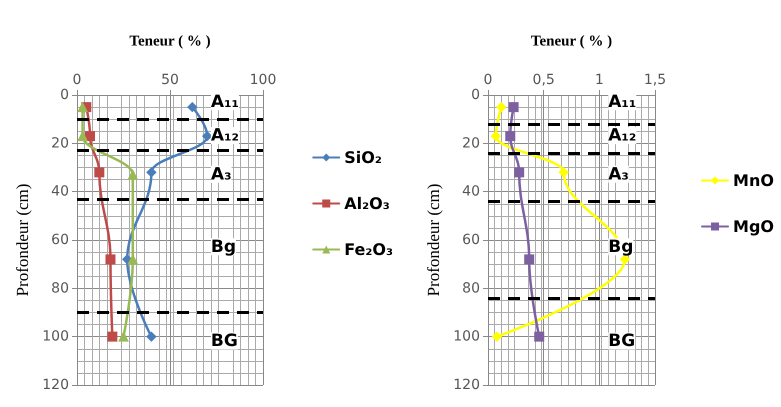 This screenshot has height=407, width=781. Describe the element at coordinates (753, 226) in the screenshot. I see `legend-label: MgO` at that location.